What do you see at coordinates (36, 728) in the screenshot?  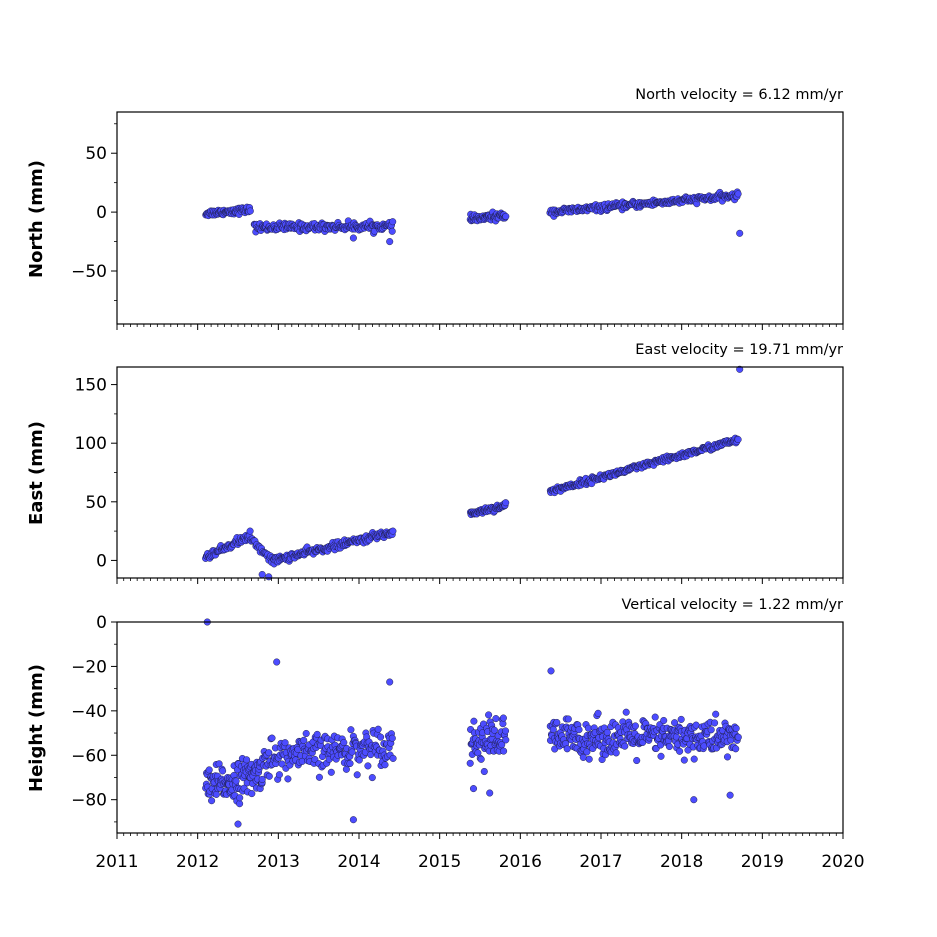 I see `height-axis-label: Height (mm)` at bounding box center [36, 728].